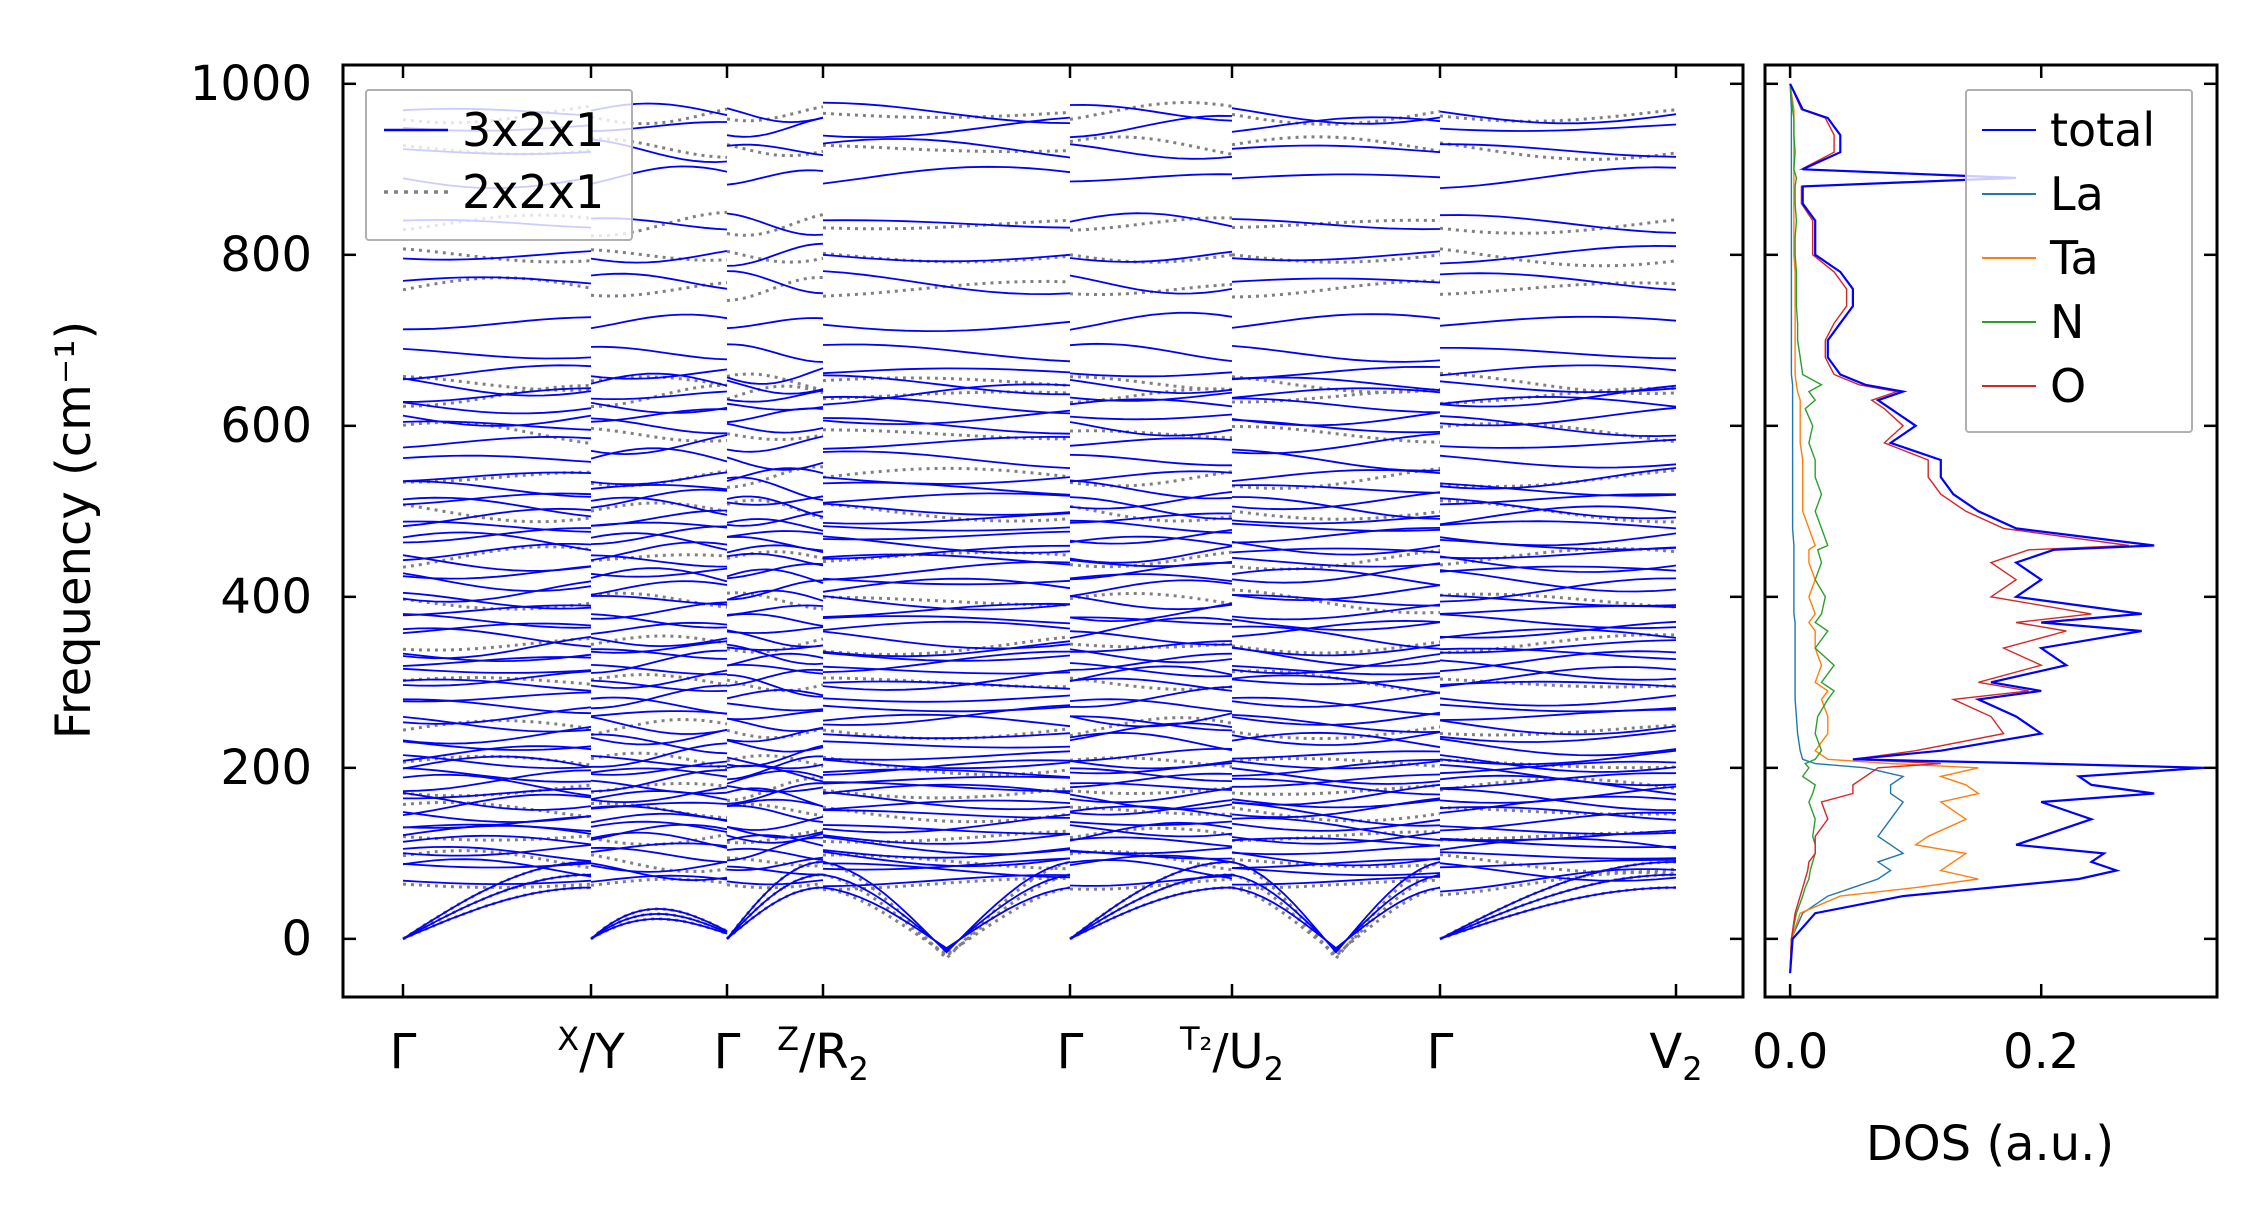 This screenshot has width=2259, height=1225. What do you see at coordinates (1885, 528) in the screenshot?
I see `dos-line-ta` at bounding box center [1885, 528].